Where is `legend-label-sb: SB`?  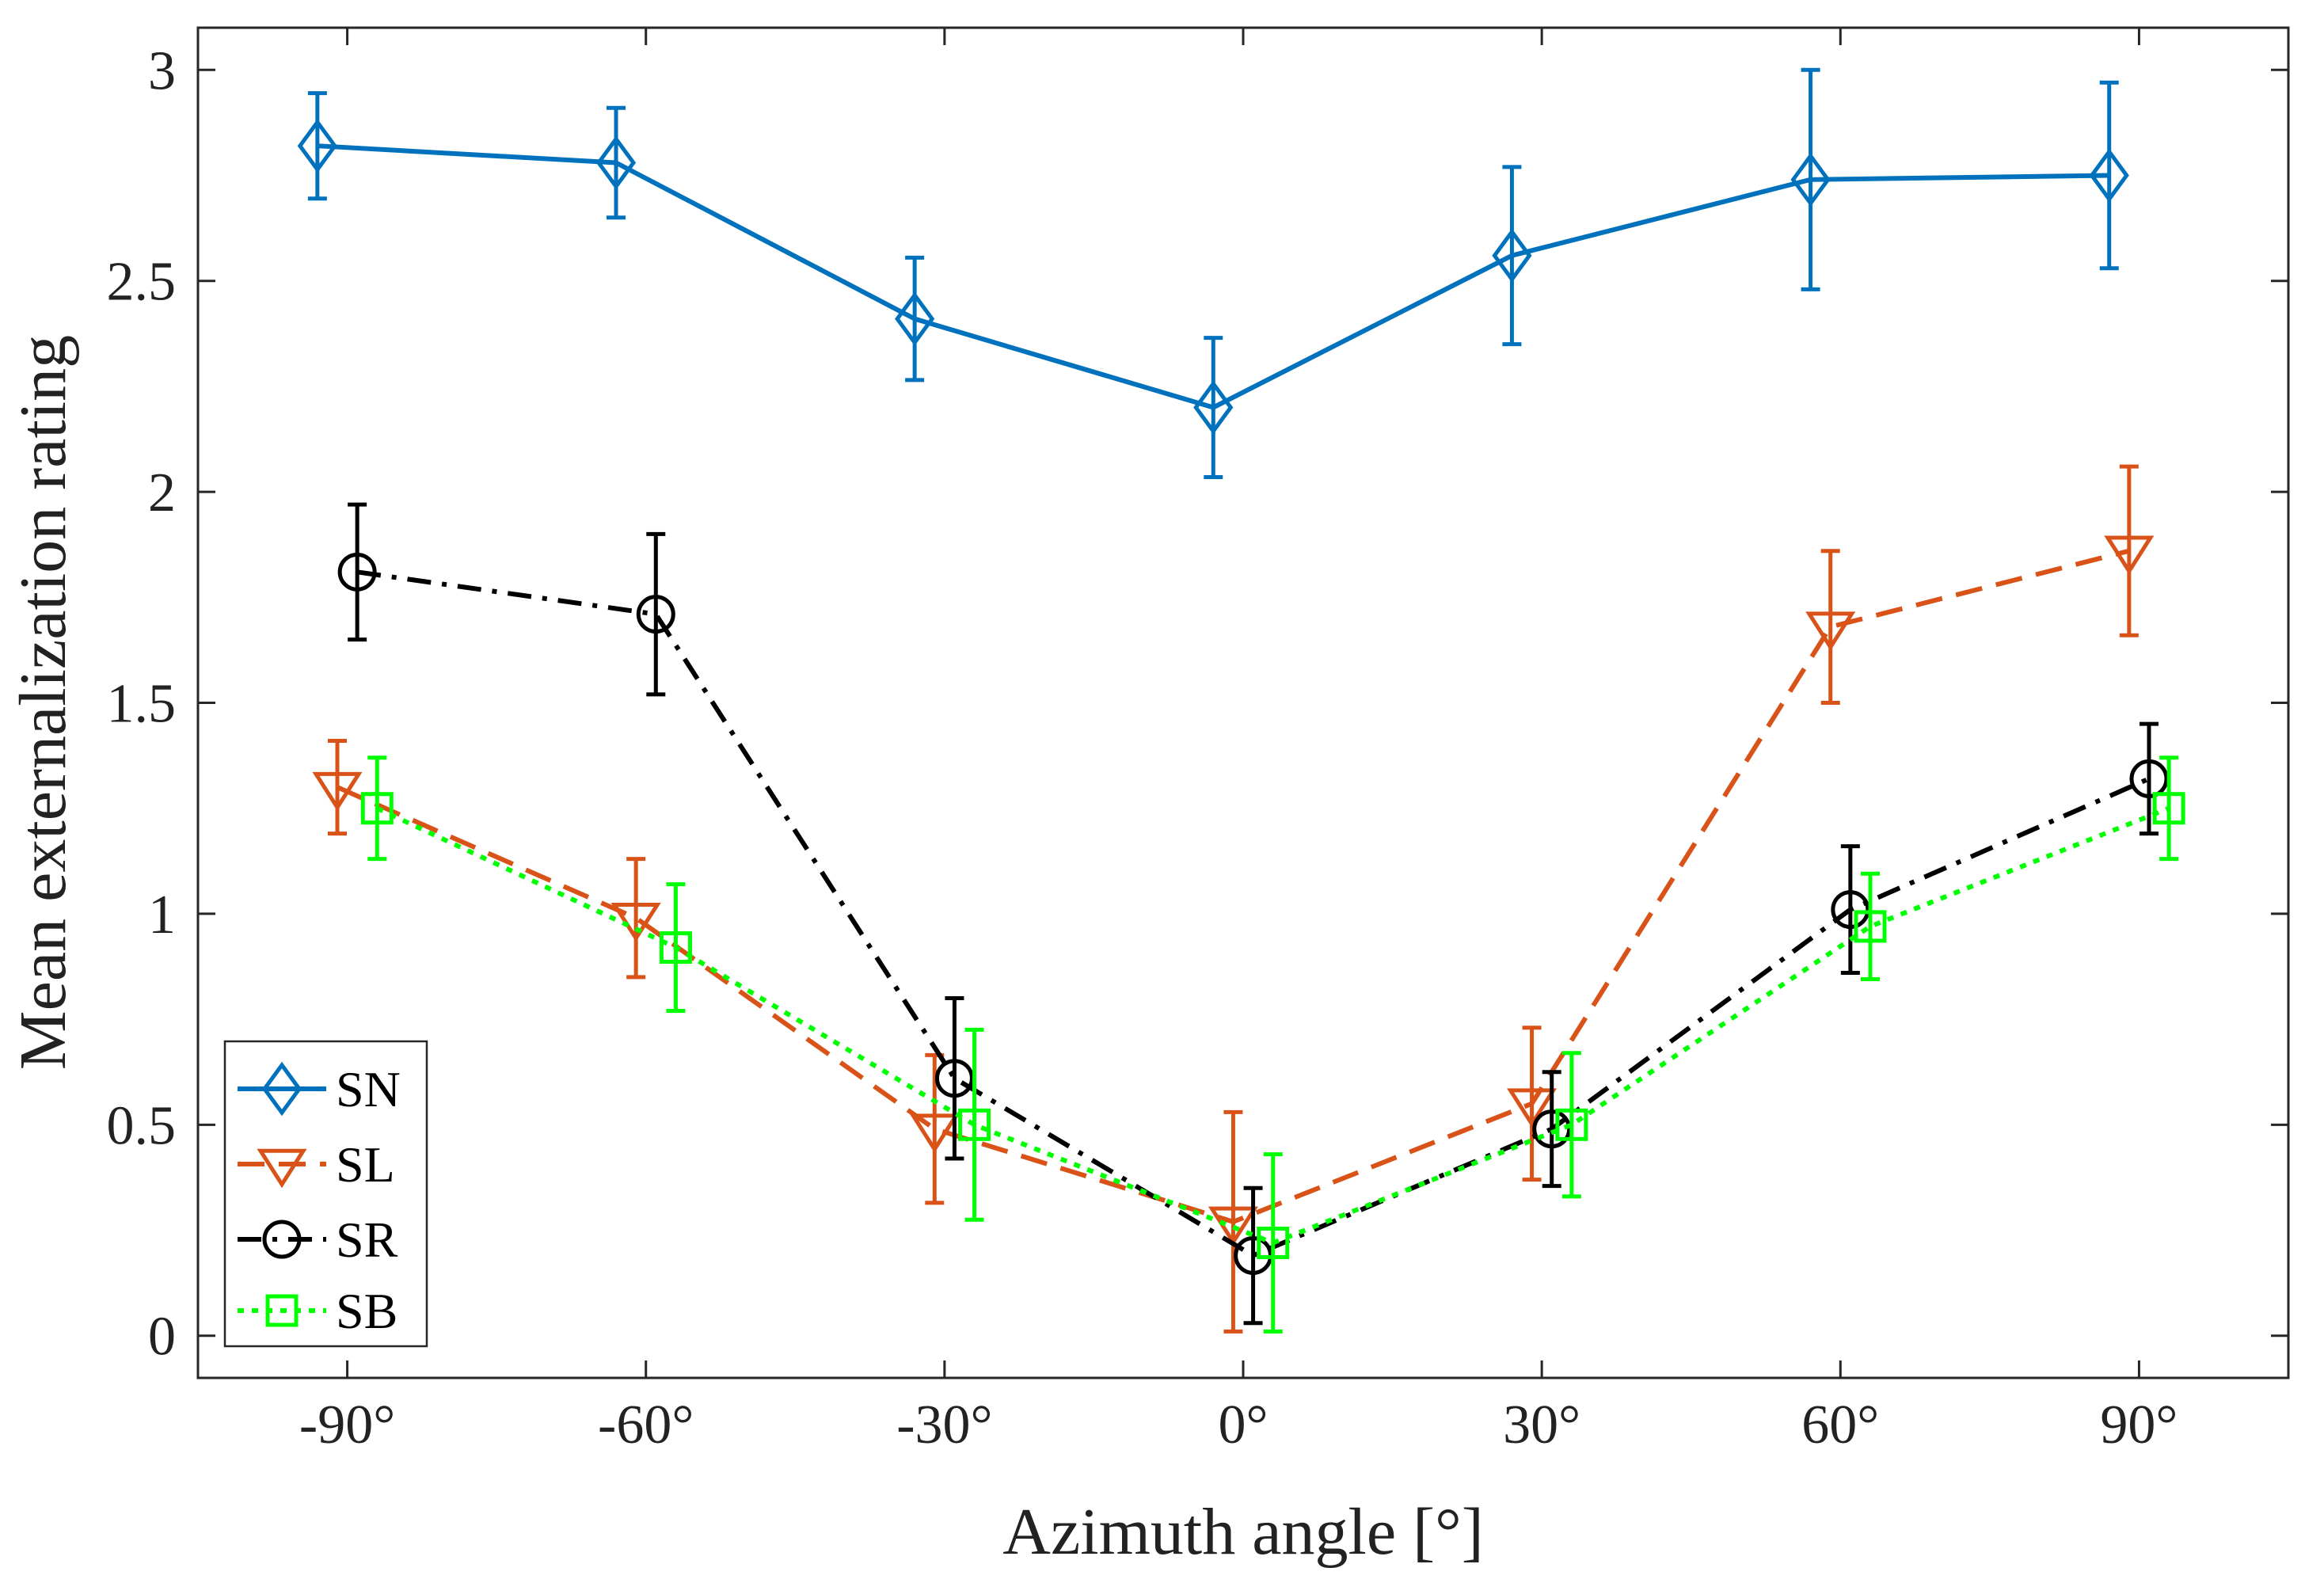 legend-label-sb: SB is located at coordinates (366, 1311).